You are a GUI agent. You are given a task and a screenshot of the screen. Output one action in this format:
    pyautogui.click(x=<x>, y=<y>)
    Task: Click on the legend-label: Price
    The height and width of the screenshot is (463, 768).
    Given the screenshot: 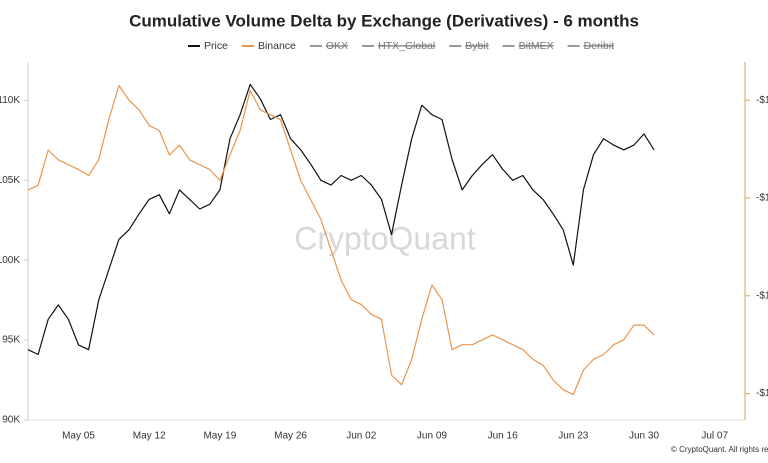 What is the action you would take?
    pyautogui.click(x=216, y=46)
    